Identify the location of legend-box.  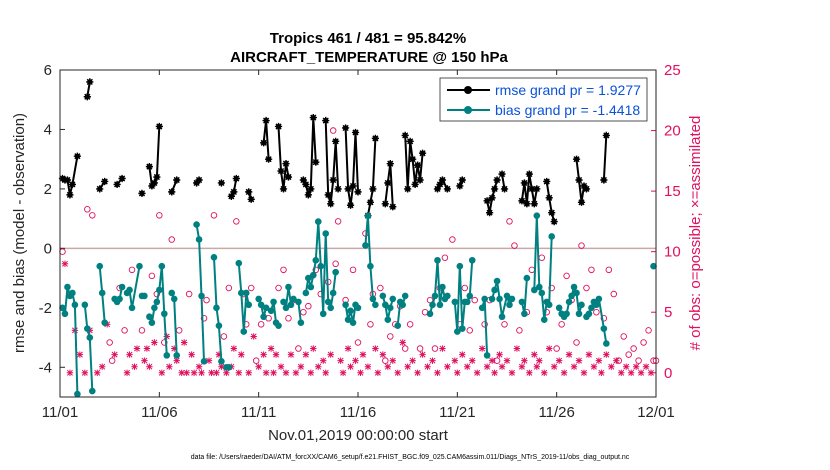
(543, 99).